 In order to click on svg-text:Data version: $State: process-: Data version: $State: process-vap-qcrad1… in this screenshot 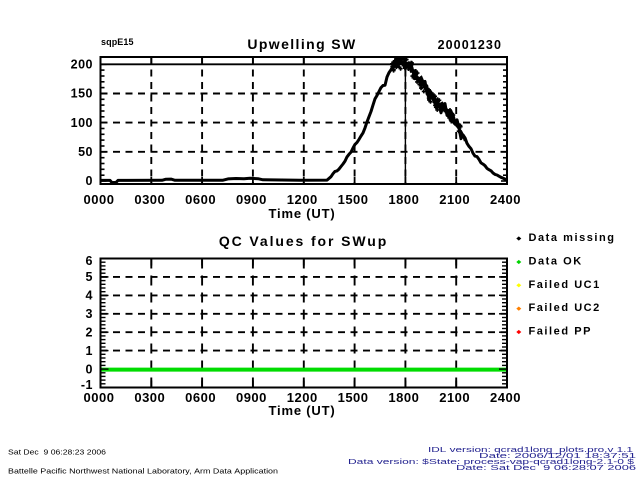, I will do `click(491, 461)`.